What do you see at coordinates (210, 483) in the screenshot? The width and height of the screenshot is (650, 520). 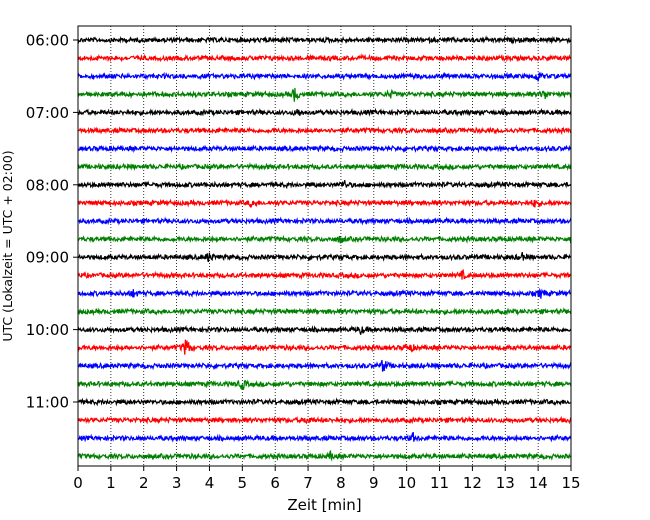 I see `x-tick-label: 4` at bounding box center [210, 483].